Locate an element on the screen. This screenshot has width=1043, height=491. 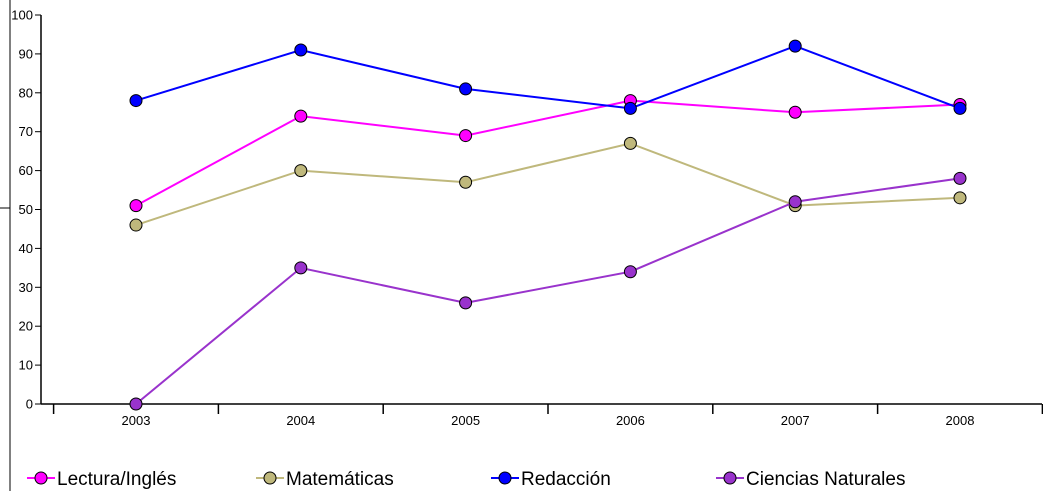
y-tick-label: 0 is located at coordinates (29, 404).